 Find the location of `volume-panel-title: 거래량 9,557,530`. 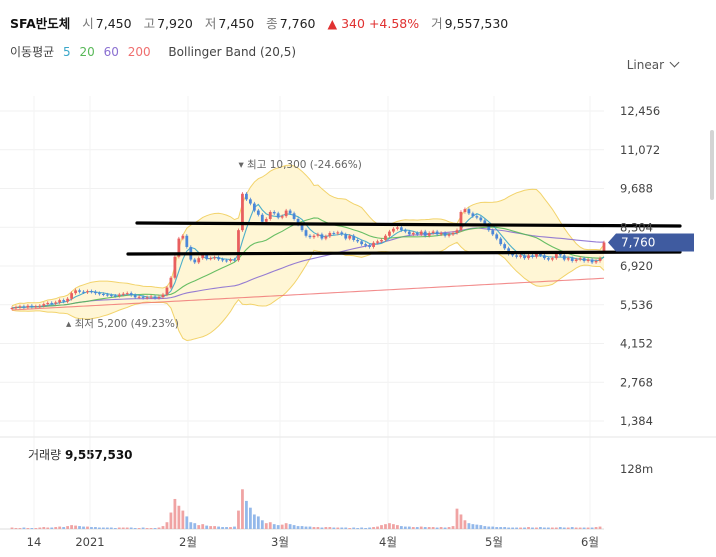

volume-panel-title: 거래량 9,557,530 is located at coordinates (80, 454).